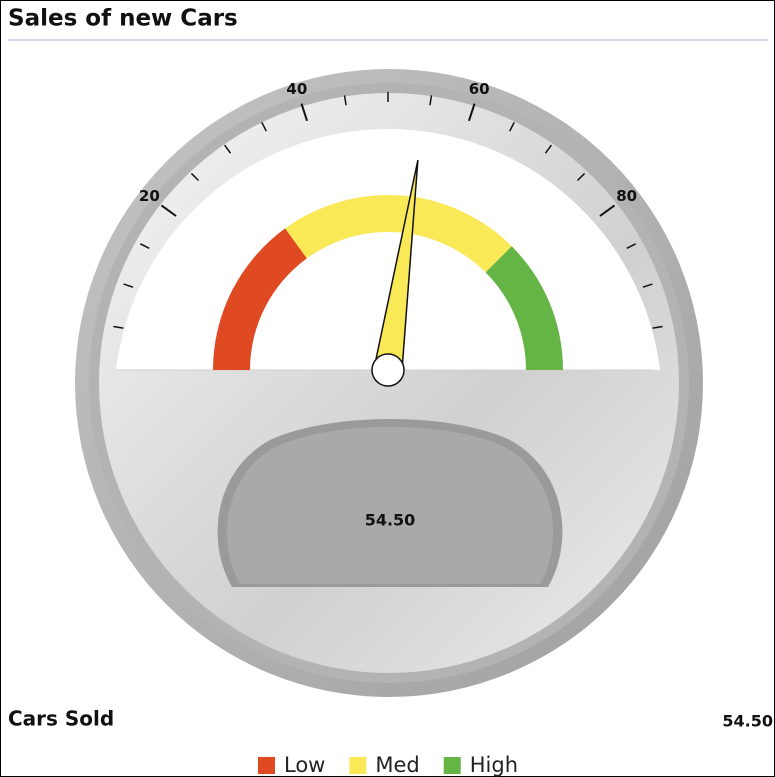  Describe the element at coordinates (61, 719) in the screenshot. I see `metric-name: Cars Sold` at that location.